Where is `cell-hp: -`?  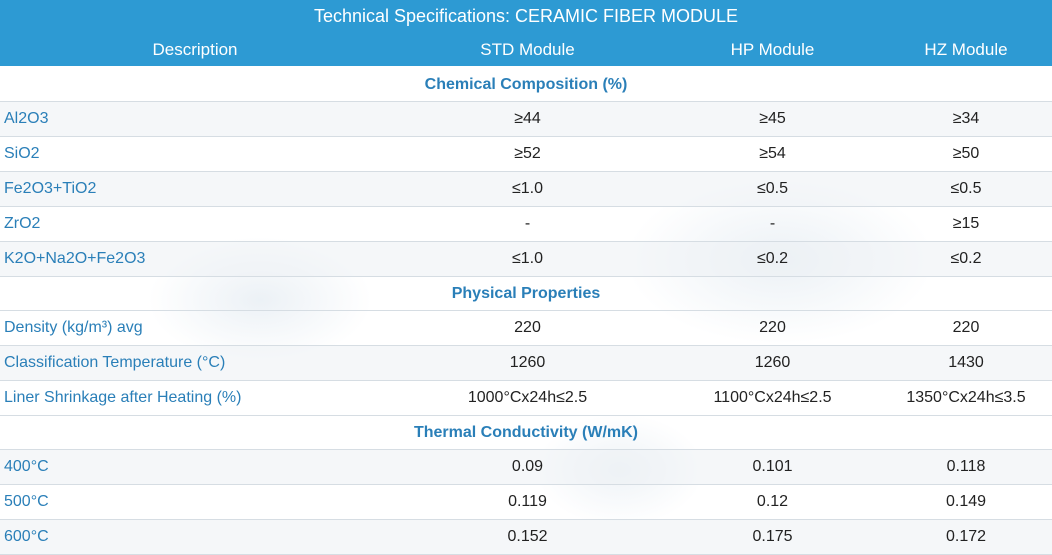 cell-hp: - is located at coordinates (772, 224).